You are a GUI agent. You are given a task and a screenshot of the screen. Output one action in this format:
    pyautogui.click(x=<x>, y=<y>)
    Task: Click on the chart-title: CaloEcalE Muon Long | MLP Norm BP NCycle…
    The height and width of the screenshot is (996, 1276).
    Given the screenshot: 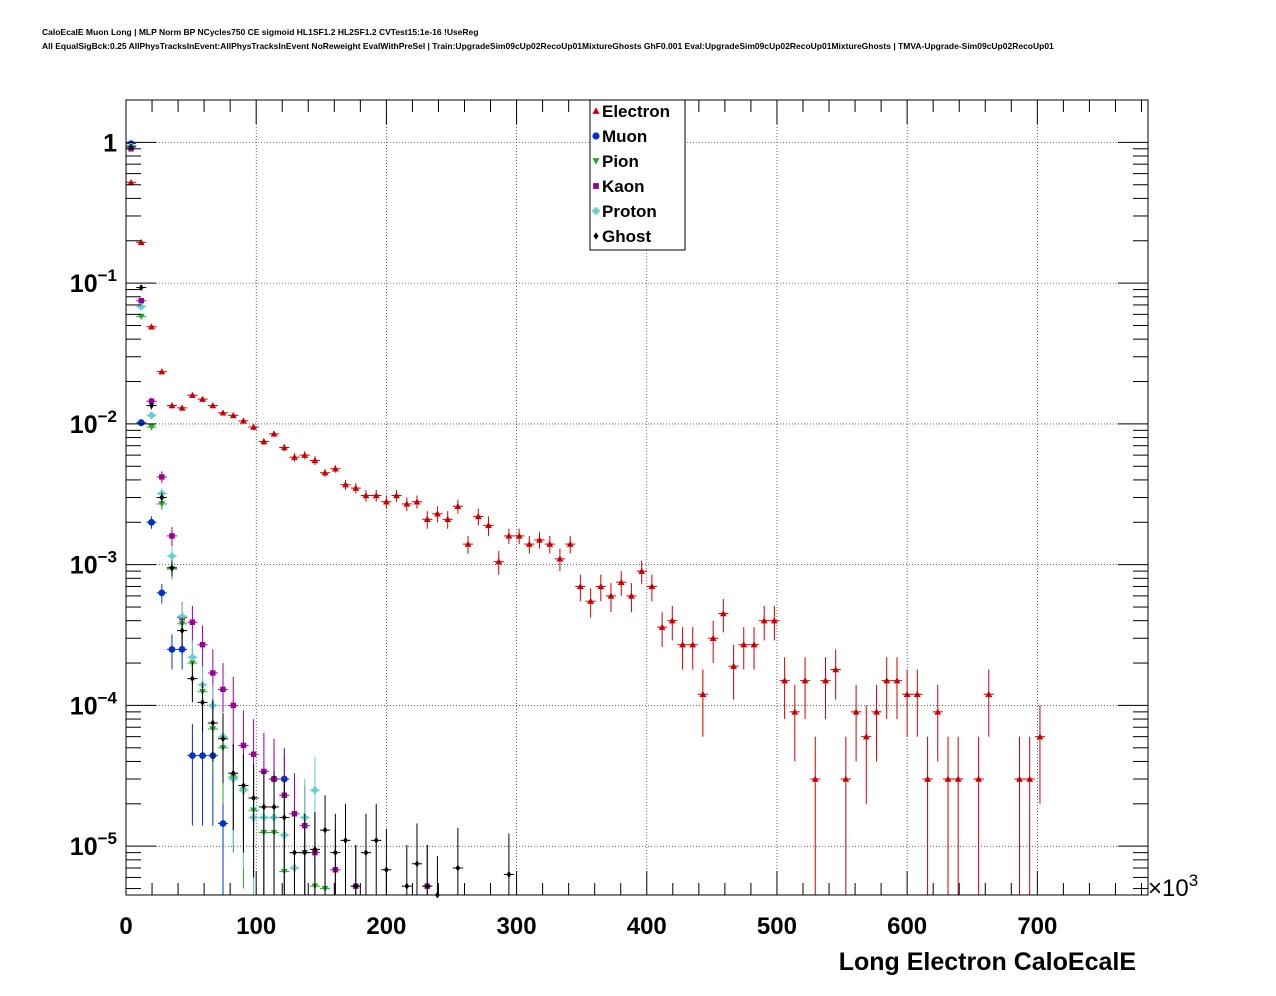 What is the action you would take?
    pyautogui.click(x=260, y=32)
    